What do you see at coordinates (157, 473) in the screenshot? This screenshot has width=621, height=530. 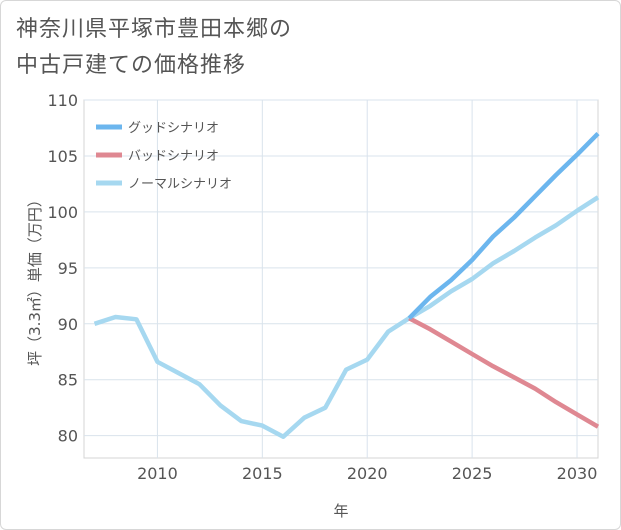 I see `x-tick-label-2010: 2010` at bounding box center [157, 473].